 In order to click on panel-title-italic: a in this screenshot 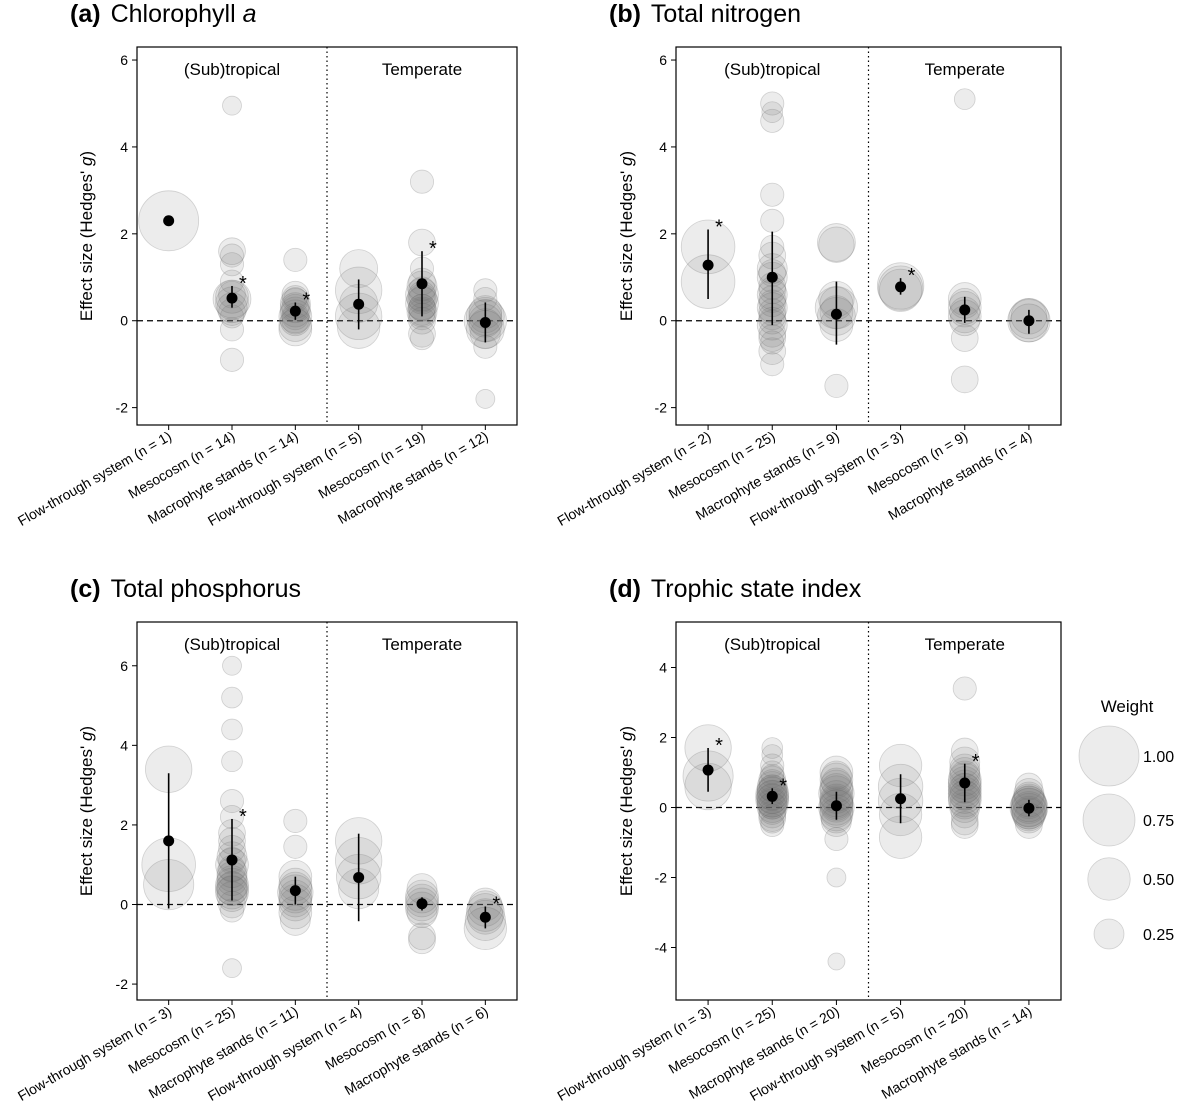, I will do `click(250, 14)`.